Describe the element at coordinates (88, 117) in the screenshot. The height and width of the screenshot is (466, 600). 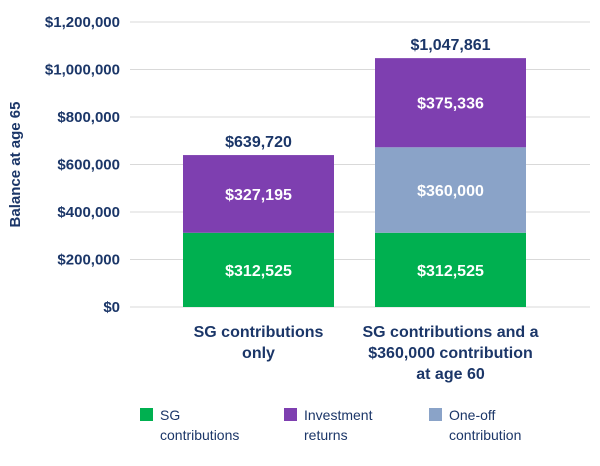
I see `y-tick-label: $800,000` at that location.